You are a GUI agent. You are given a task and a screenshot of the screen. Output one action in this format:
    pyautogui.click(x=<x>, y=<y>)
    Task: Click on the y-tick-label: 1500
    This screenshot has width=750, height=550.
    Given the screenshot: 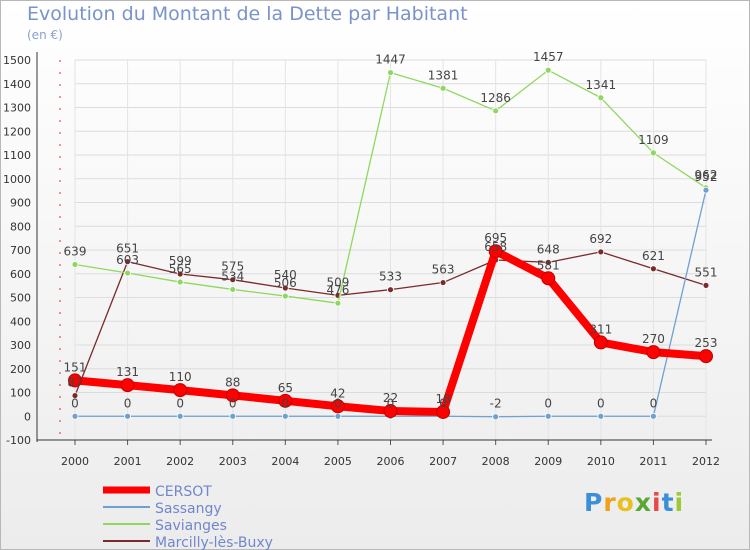 What is the action you would take?
    pyautogui.click(x=17, y=60)
    